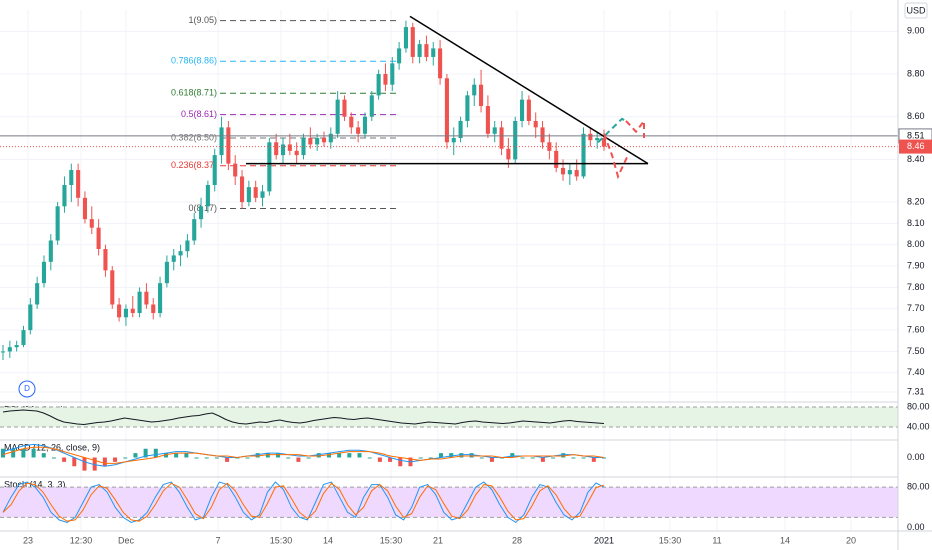 The image size is (932, 550). Describe the element at coordinates (616, 156) in the screenshot. I see `bearish-projection-b` at that location.